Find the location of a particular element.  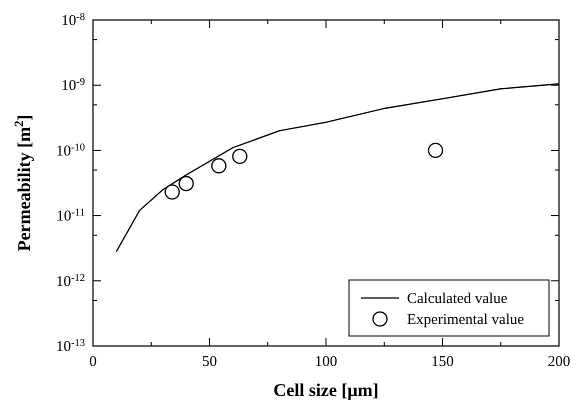

x-tick-label: 100 is located at coordinates (326, 362).